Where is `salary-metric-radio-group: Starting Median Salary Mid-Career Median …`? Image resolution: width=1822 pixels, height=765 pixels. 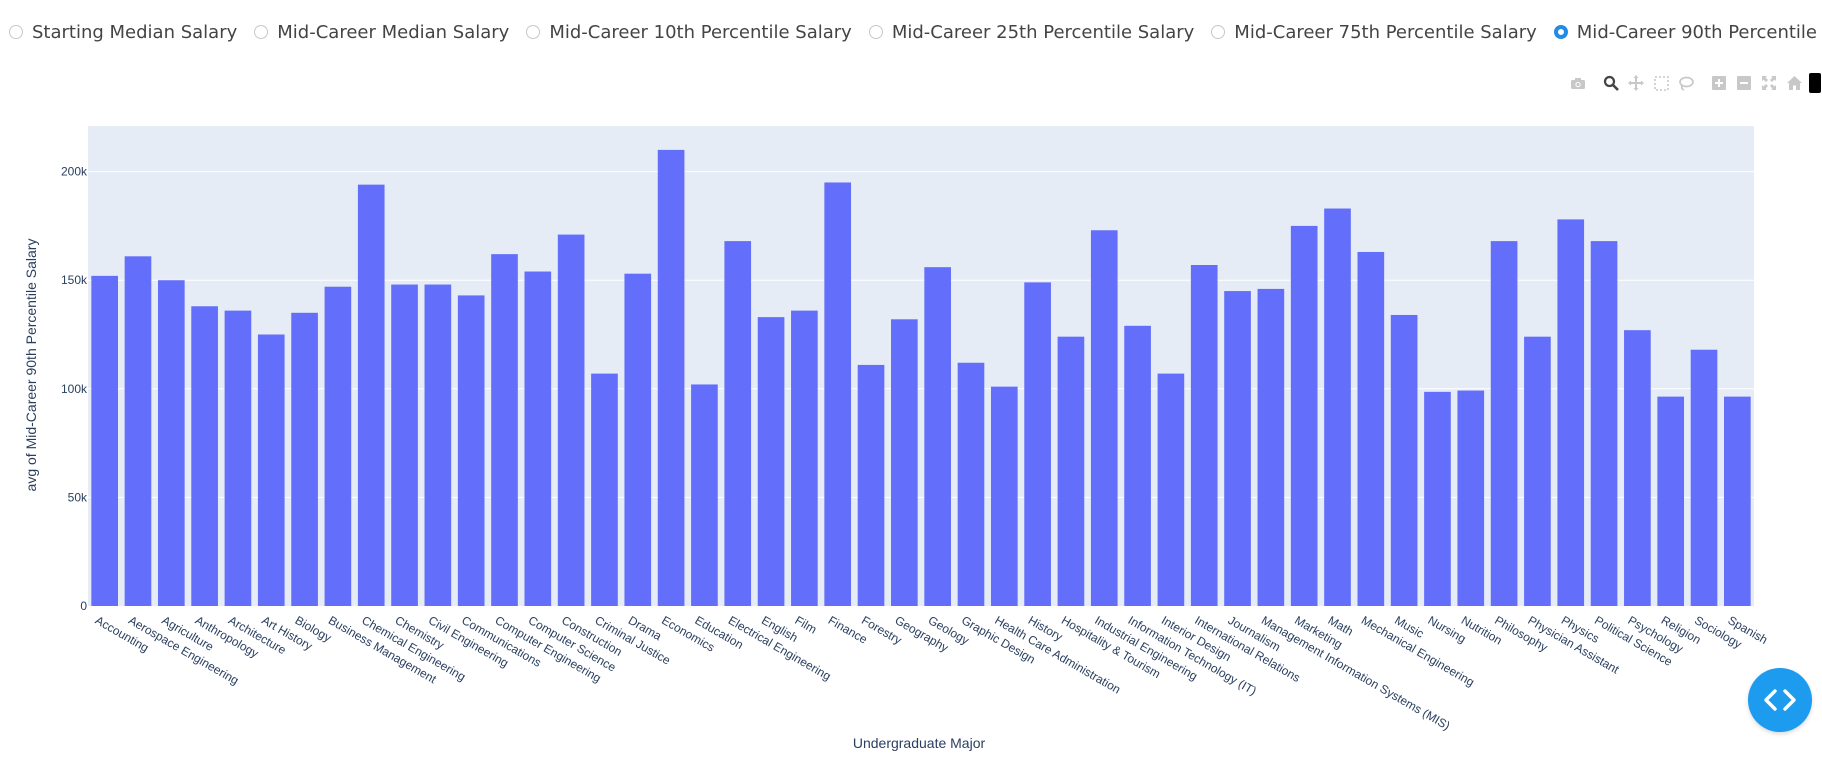 salary-metric-radio-group: Starting Median Salary Mid-Career Median … is located at coordinates (911, 32).